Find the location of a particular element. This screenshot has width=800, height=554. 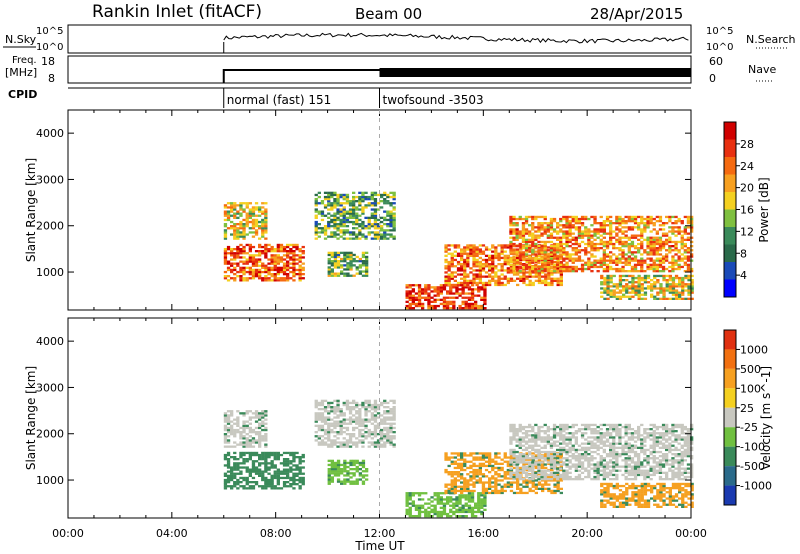

freq-trace is located at coordinates (456, 75).